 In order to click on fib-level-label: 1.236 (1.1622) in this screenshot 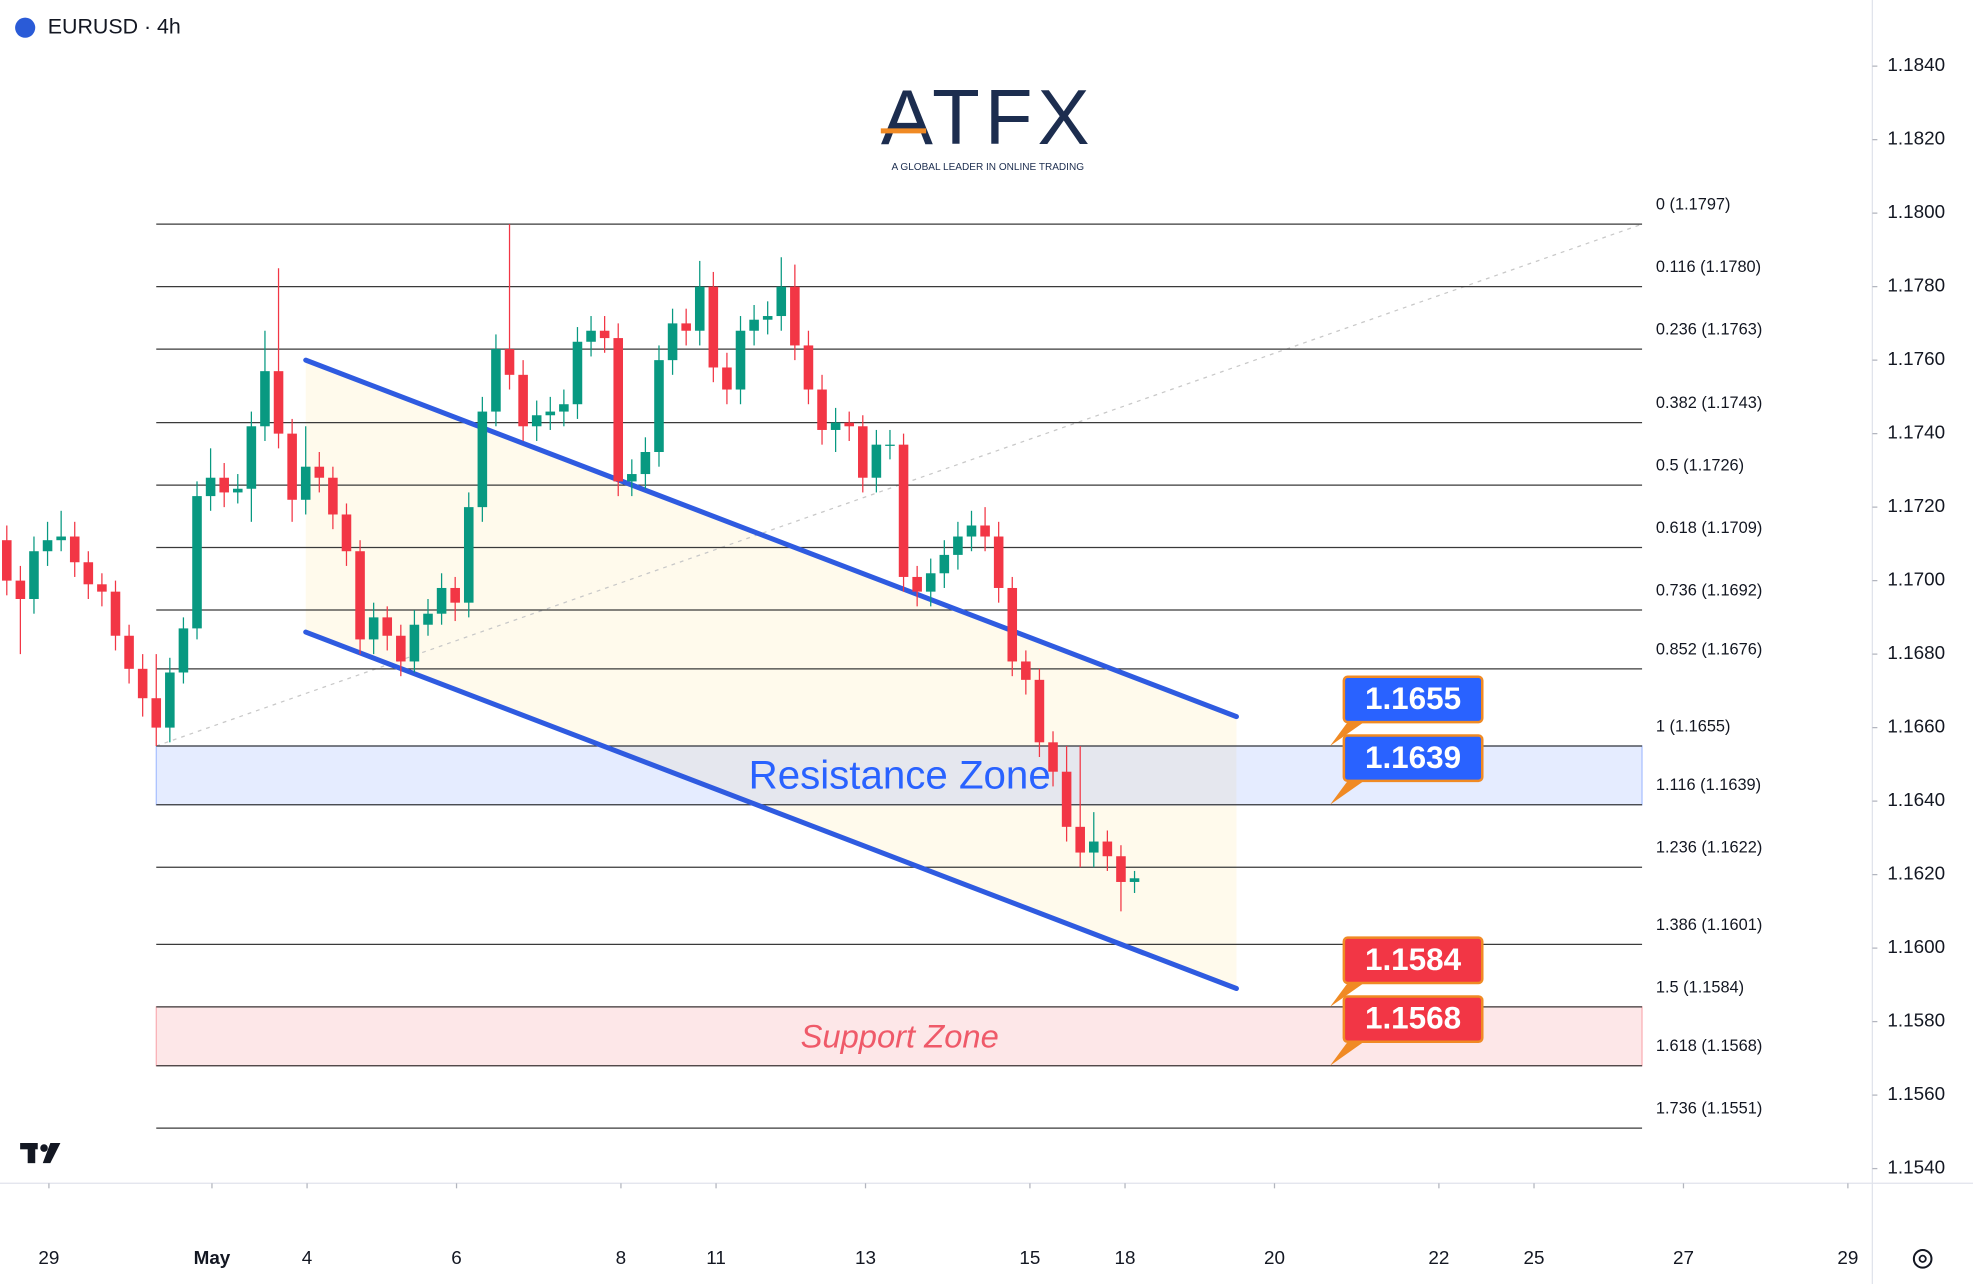, I will do `click(1709, 848)`.